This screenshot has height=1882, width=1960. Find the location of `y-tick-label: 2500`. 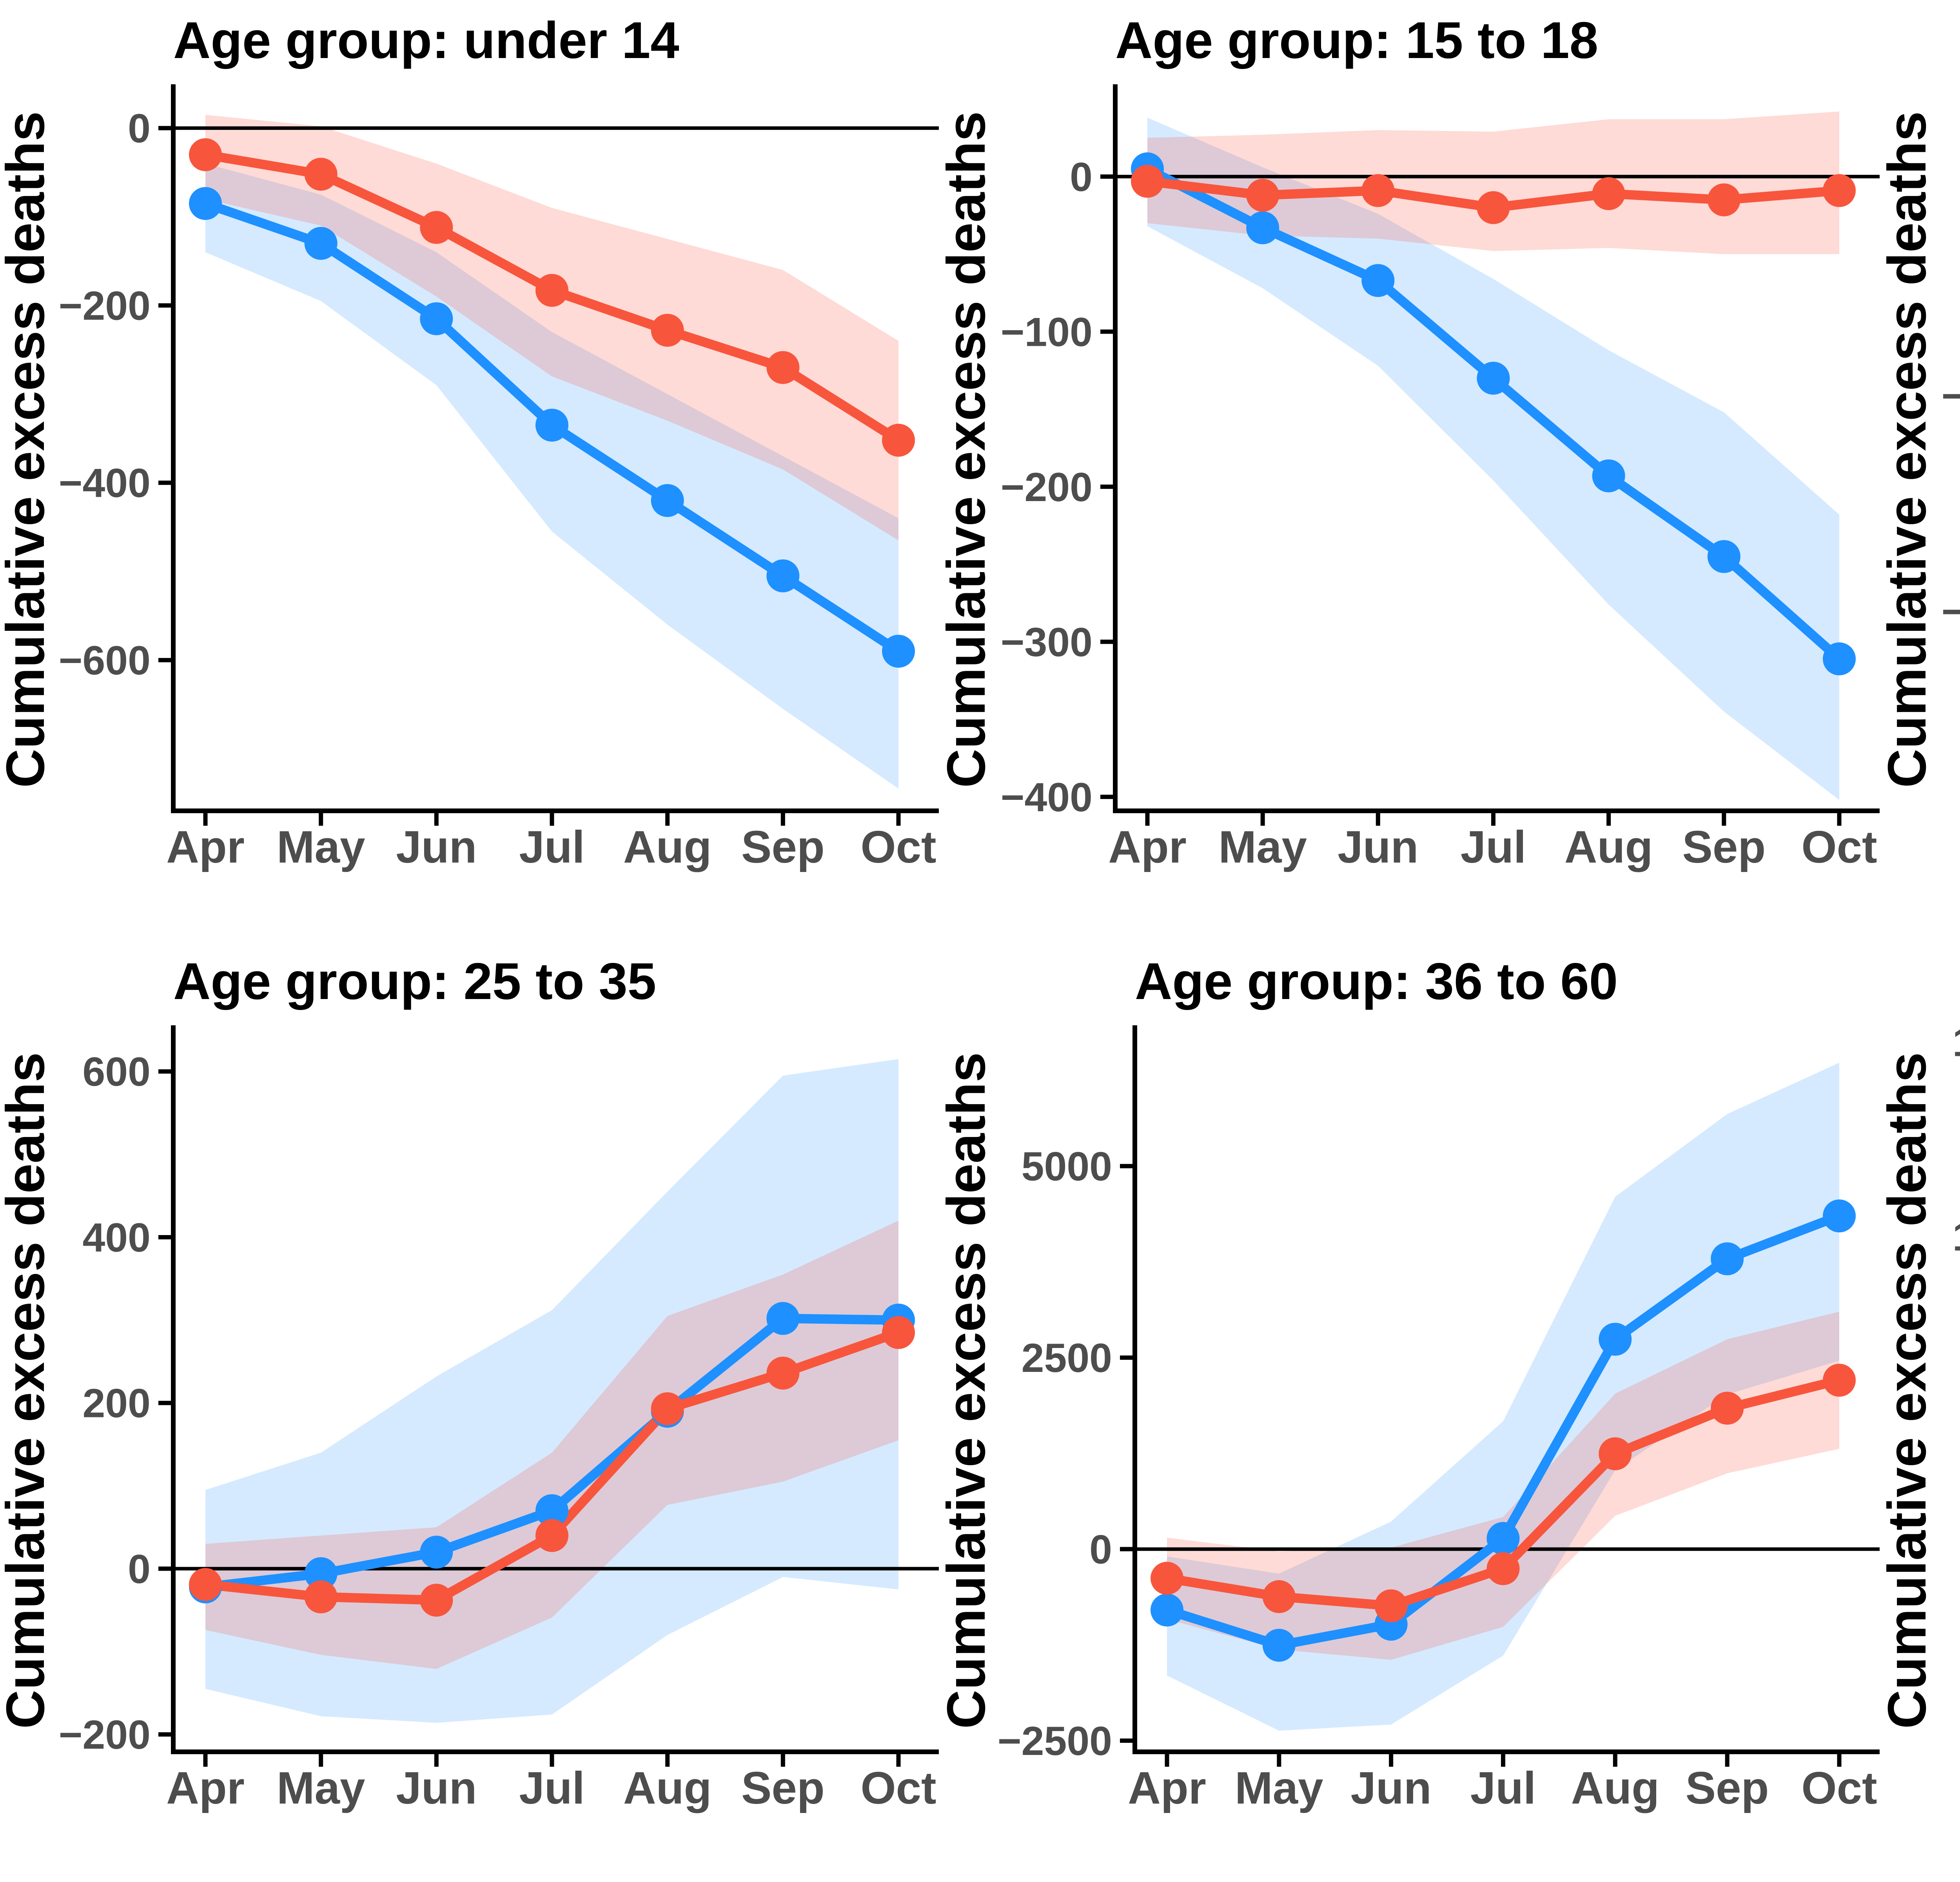

y-tick-label: 2500 is located at coordinates (1067, 1358).